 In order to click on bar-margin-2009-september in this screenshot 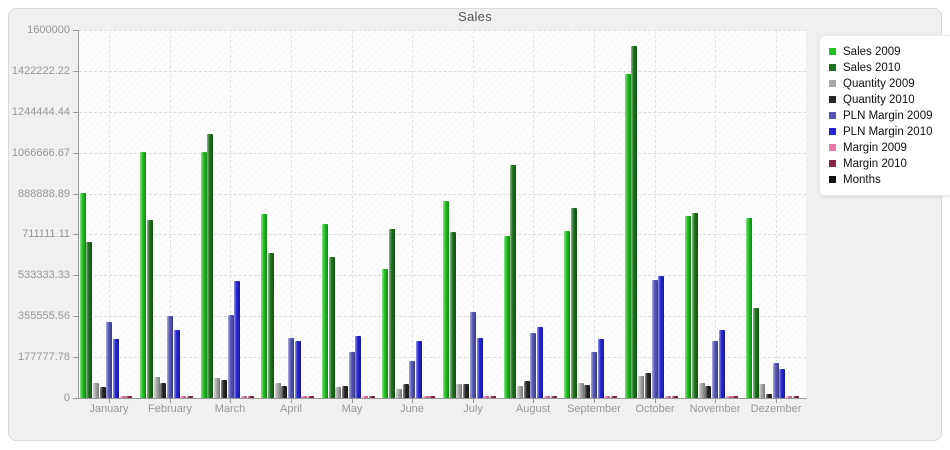, I will do `click(607, 397)`.